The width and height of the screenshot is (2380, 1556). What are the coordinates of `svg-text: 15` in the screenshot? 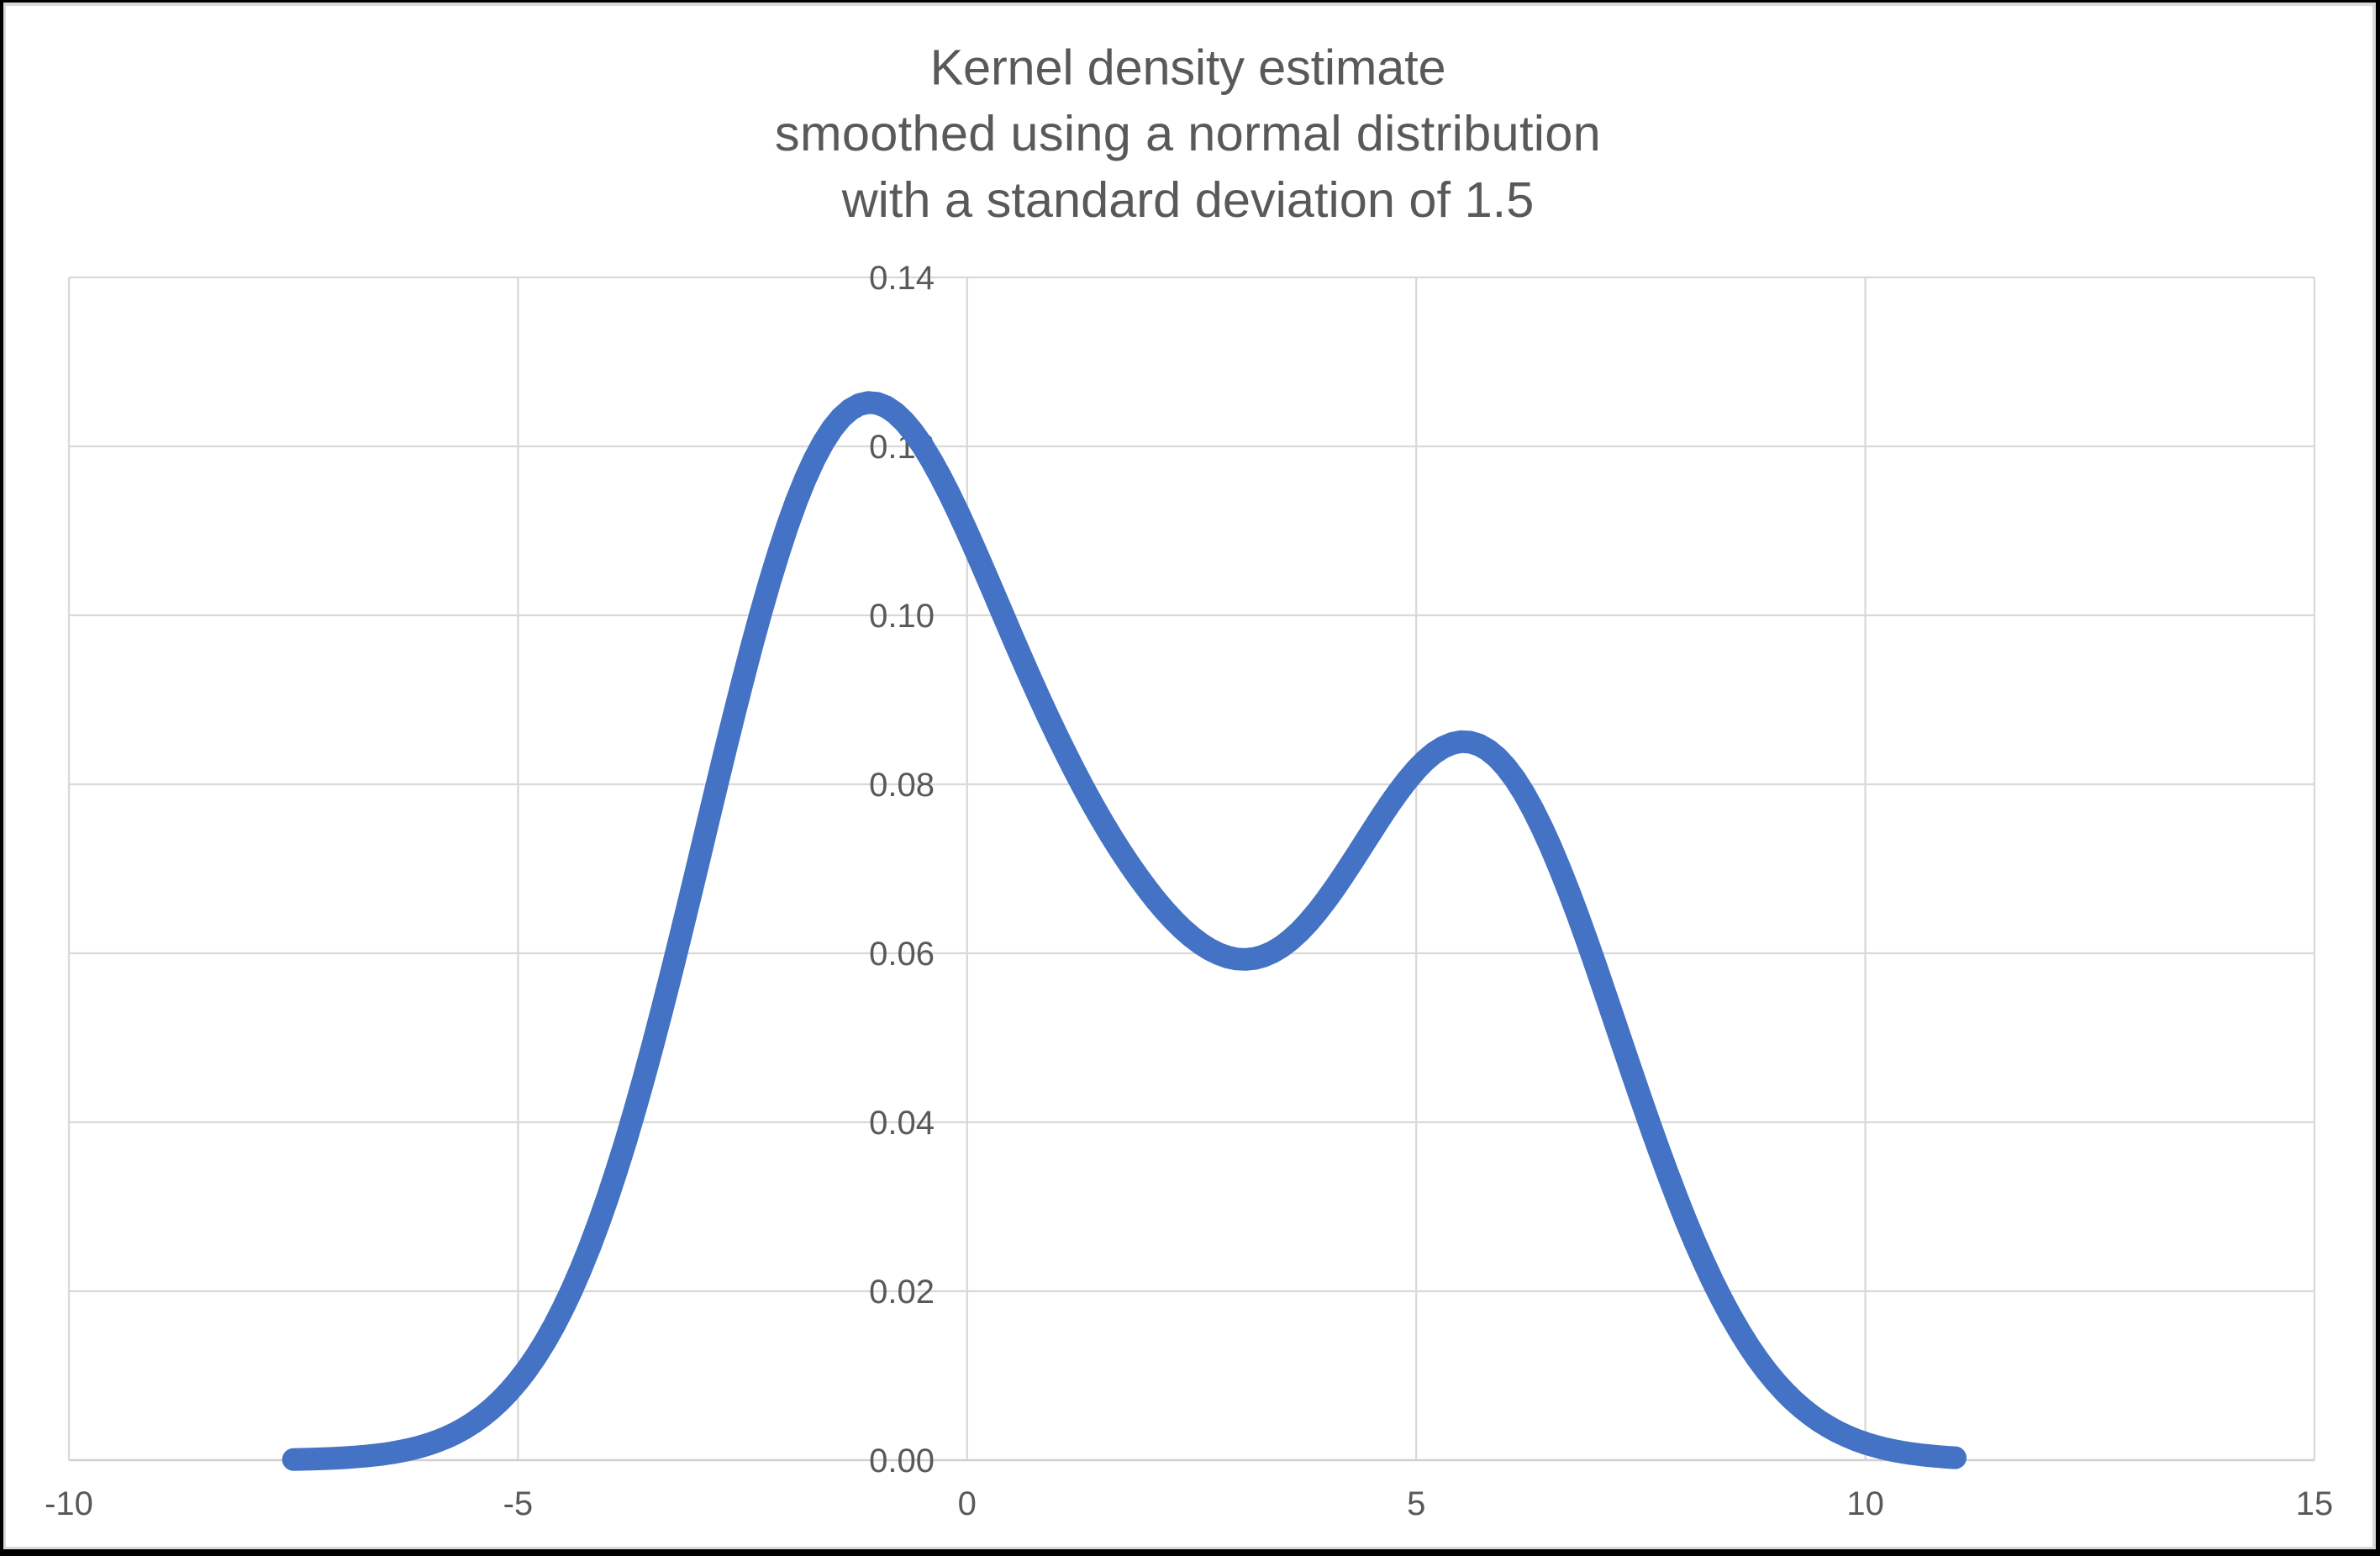 It's located at (2315, 1503).